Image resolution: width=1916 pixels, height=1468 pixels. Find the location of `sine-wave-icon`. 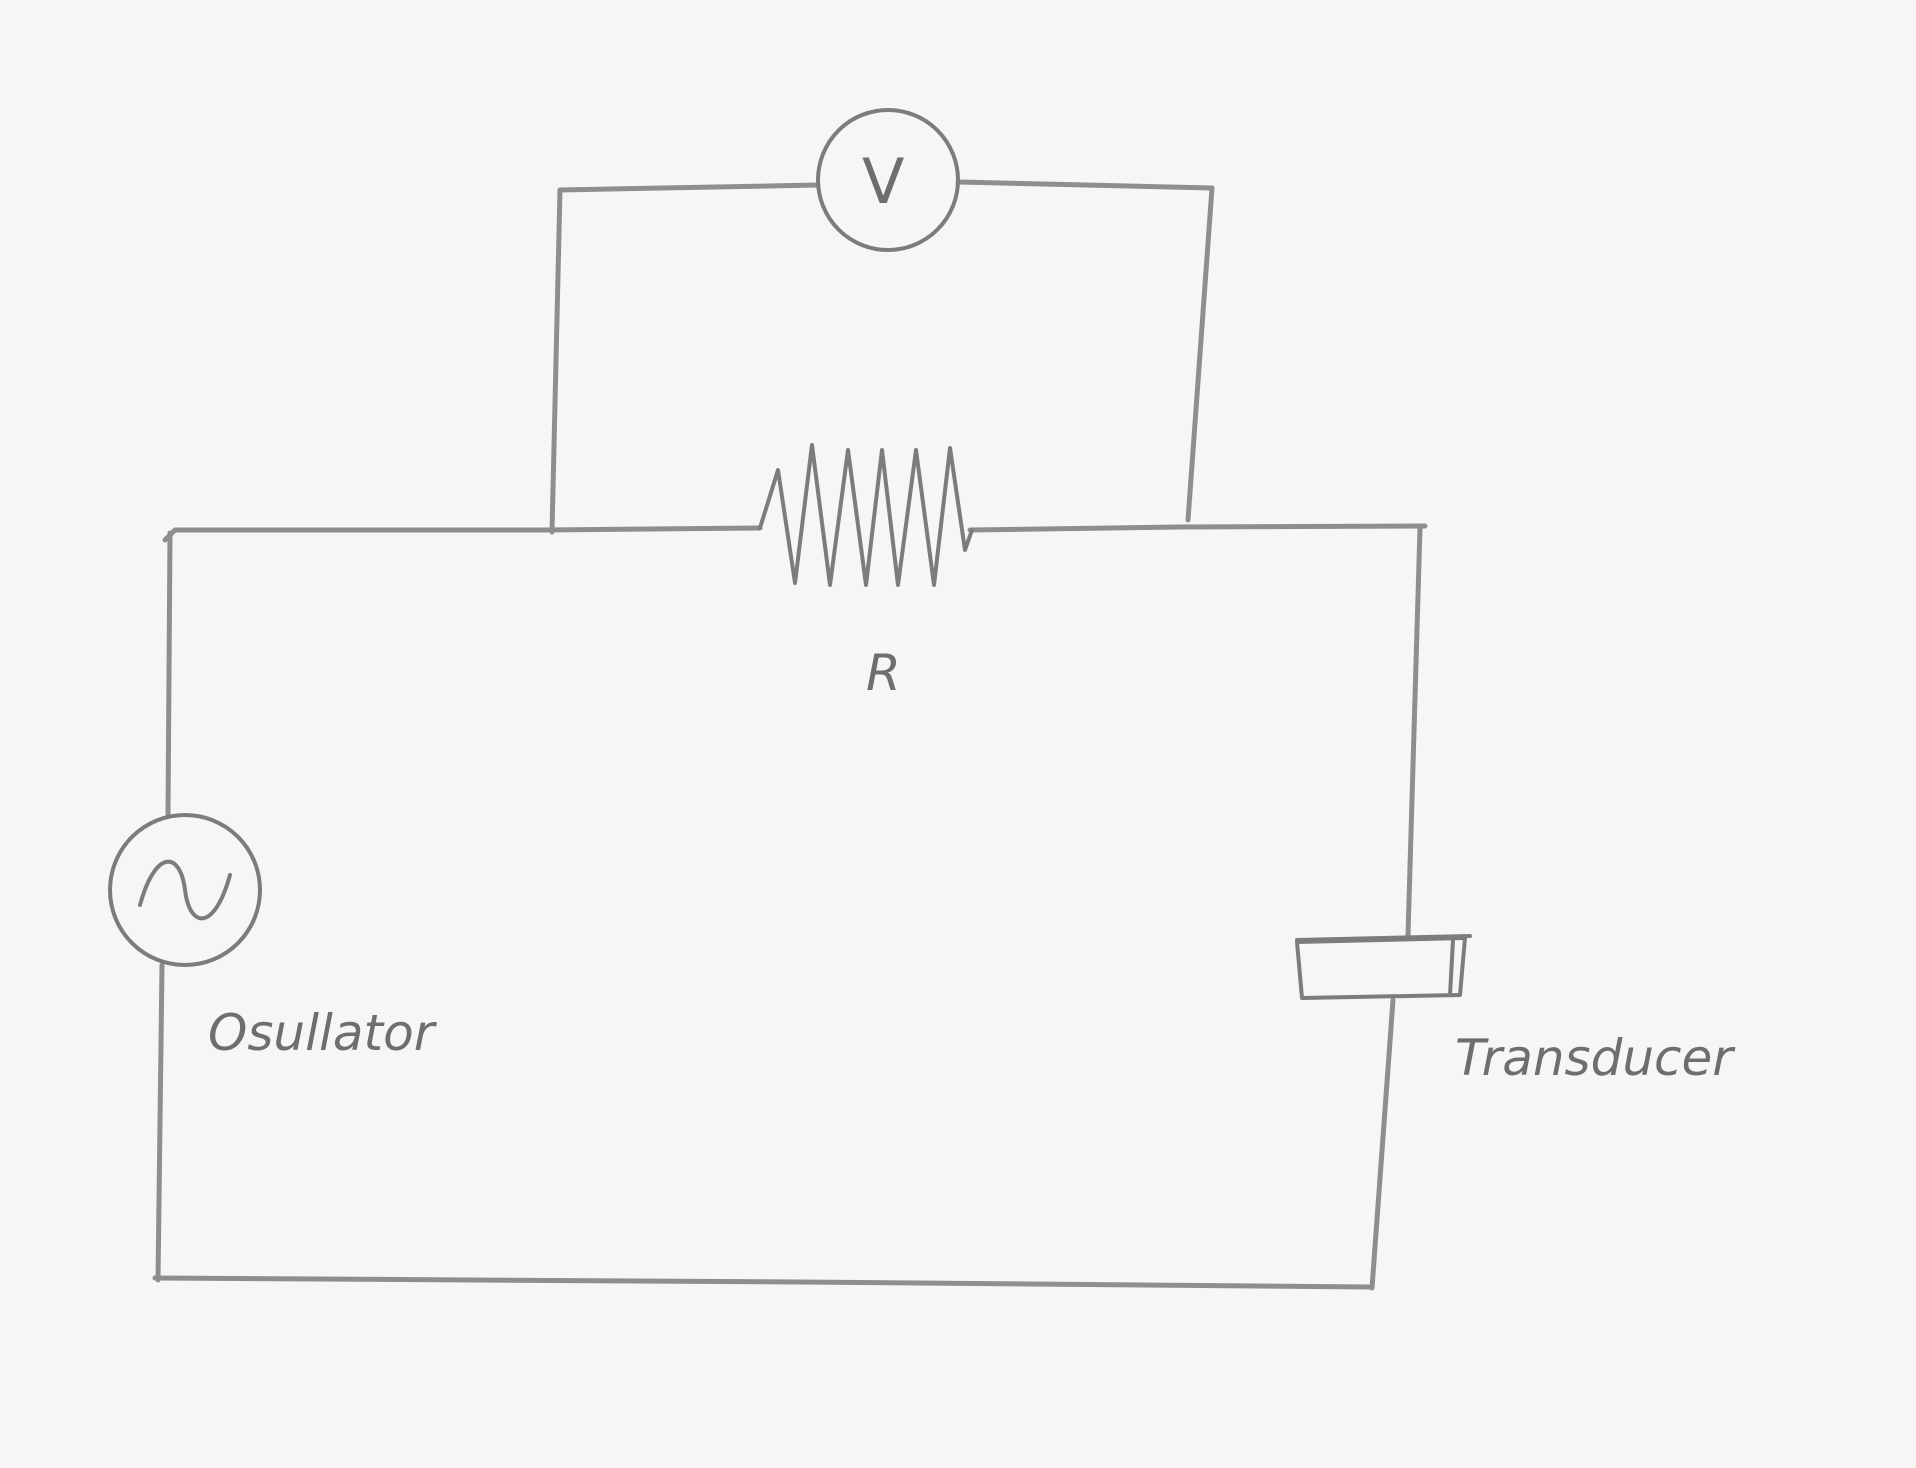

sine-wave-icon is located at coordinates (185, 890).